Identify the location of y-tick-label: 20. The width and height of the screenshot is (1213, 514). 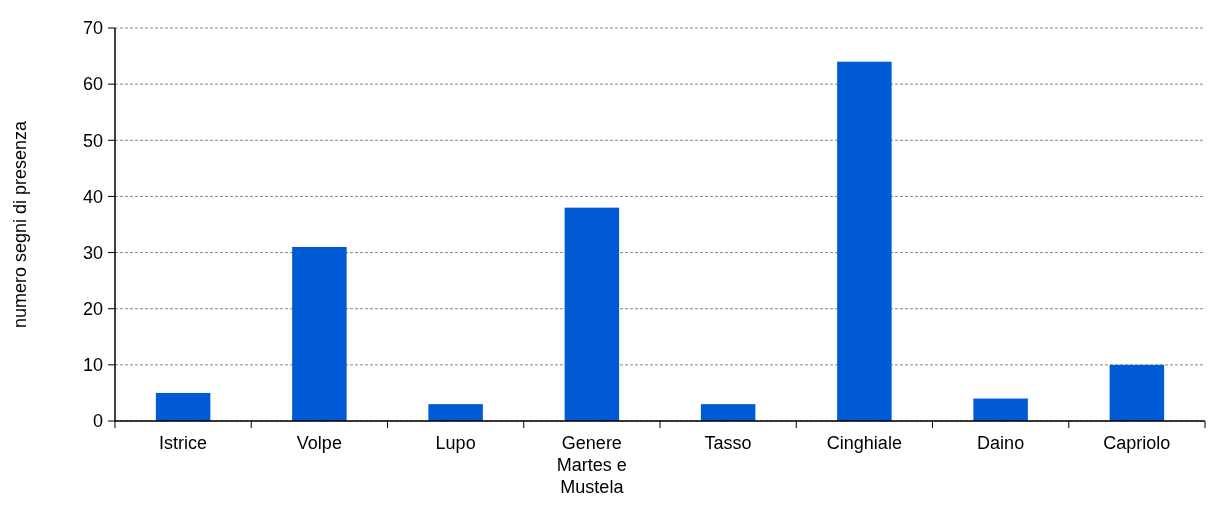
(92, 309).